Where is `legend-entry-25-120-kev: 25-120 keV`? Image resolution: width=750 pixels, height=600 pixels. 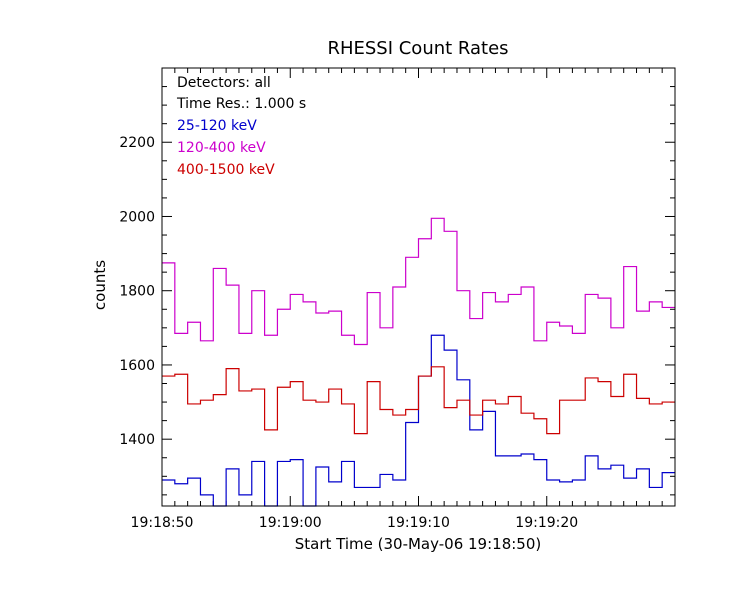 legend-entry-25-120-kev: 25-120 keV is located at coordinates (217, 126).